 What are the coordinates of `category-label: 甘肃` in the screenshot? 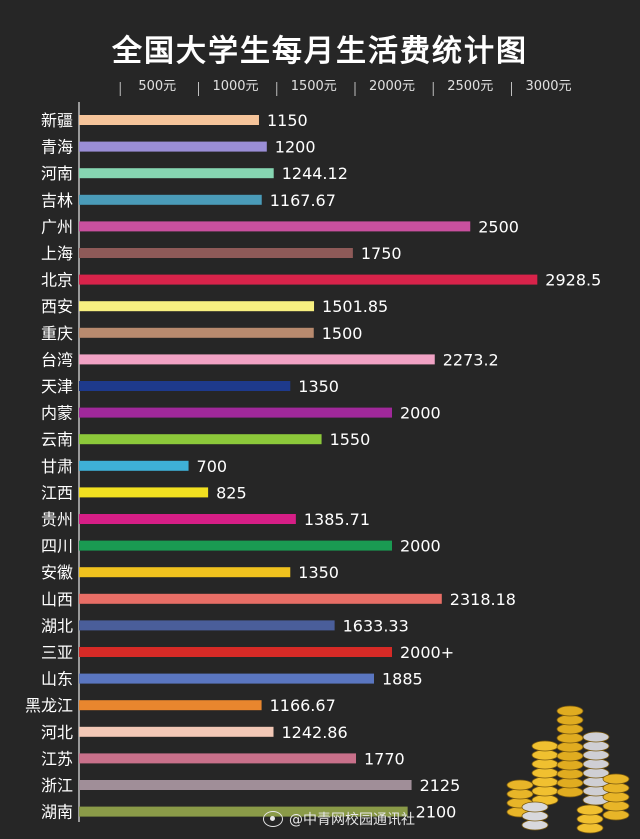 It's located at (57, 466).